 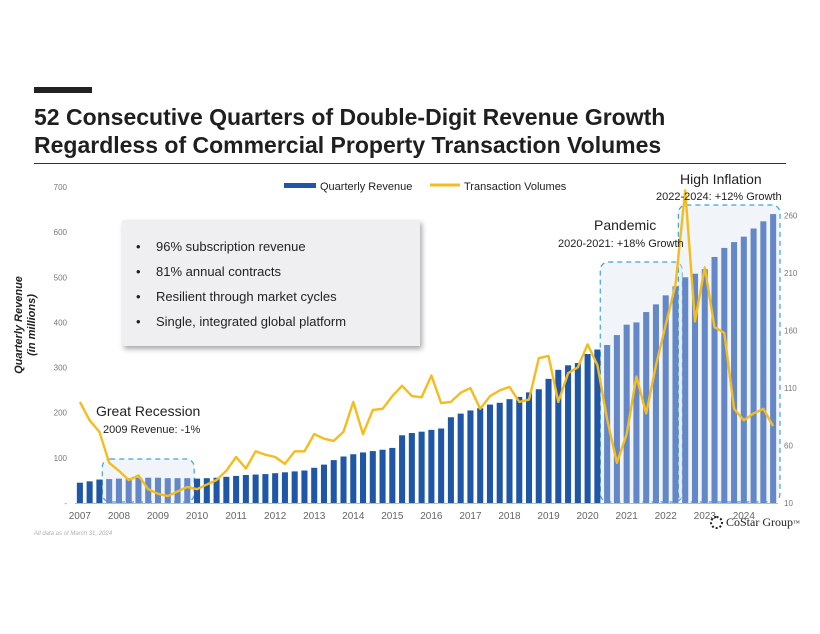 I want to click on x-tick-label: 2016, so click(x=431, y=516).